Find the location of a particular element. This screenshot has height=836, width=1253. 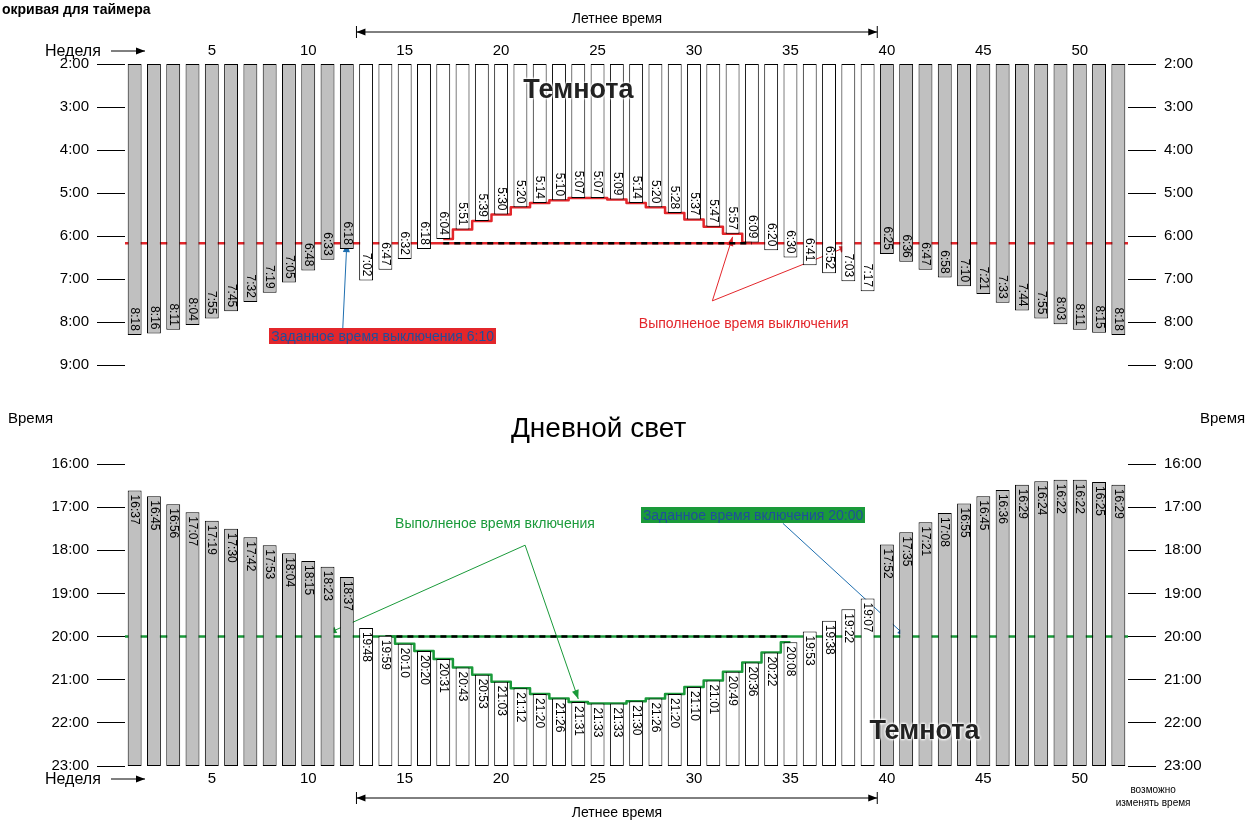

y2-tick-label: 21:00 is located at coordinates (1183, 678).